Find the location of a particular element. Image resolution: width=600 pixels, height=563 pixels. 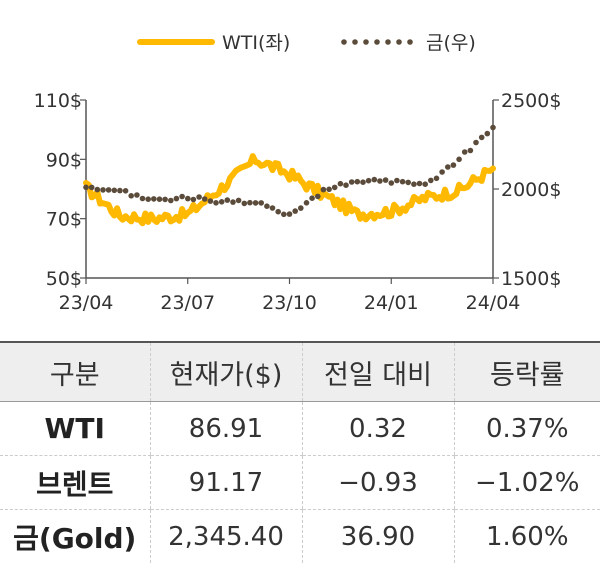

row-label-cell: 브렌트 is located at coordinates (75, 483).